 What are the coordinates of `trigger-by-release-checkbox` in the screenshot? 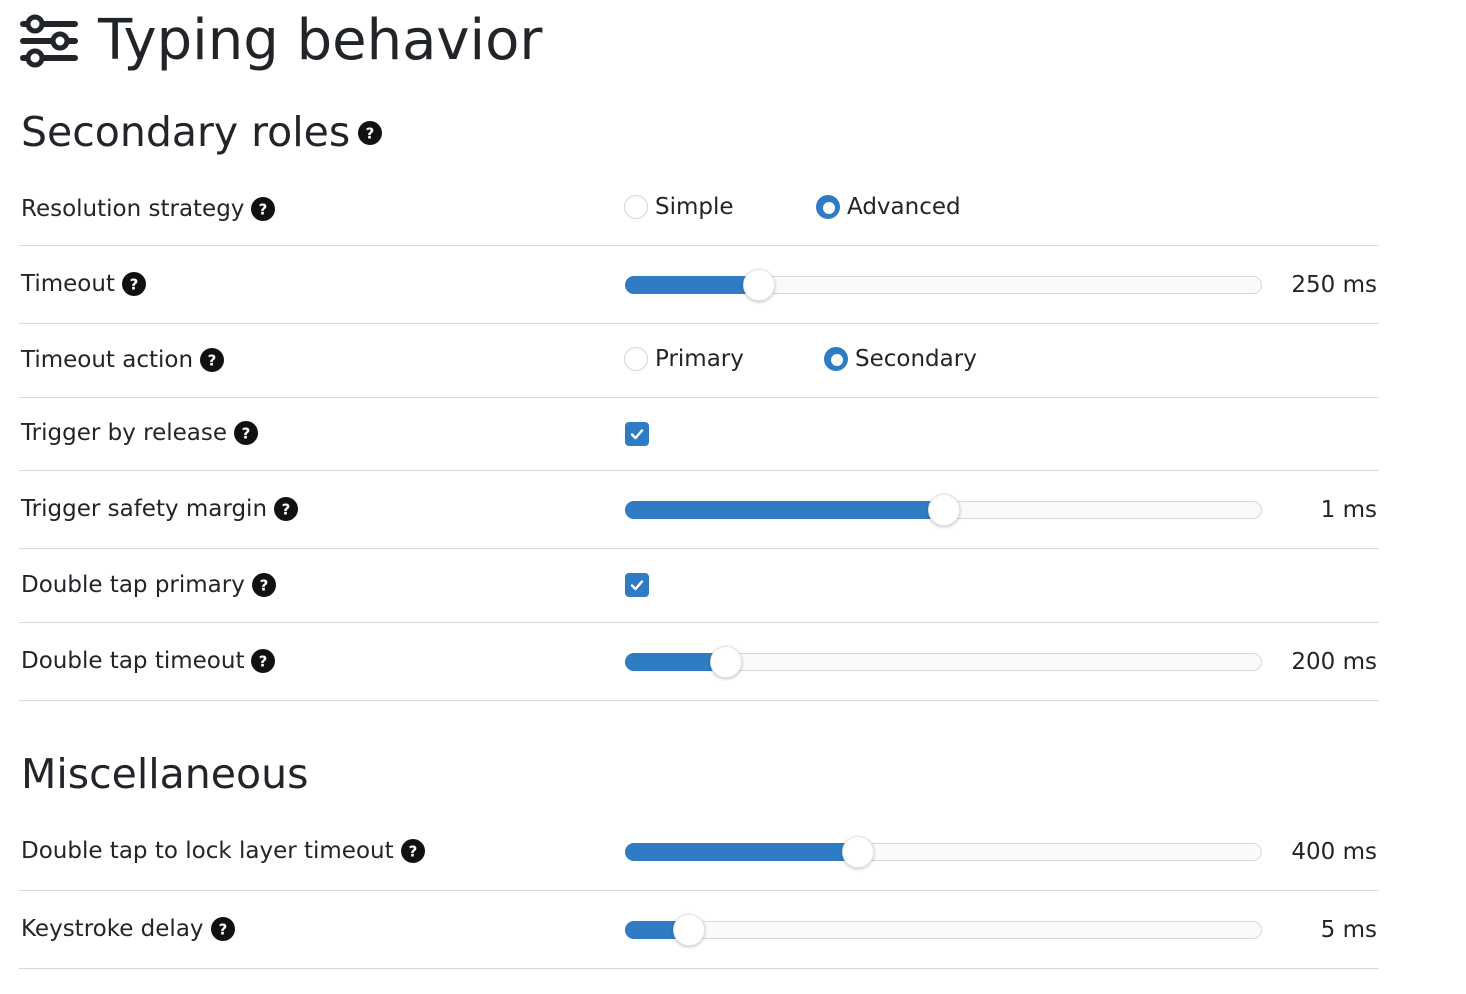 It's located at (637, 434).